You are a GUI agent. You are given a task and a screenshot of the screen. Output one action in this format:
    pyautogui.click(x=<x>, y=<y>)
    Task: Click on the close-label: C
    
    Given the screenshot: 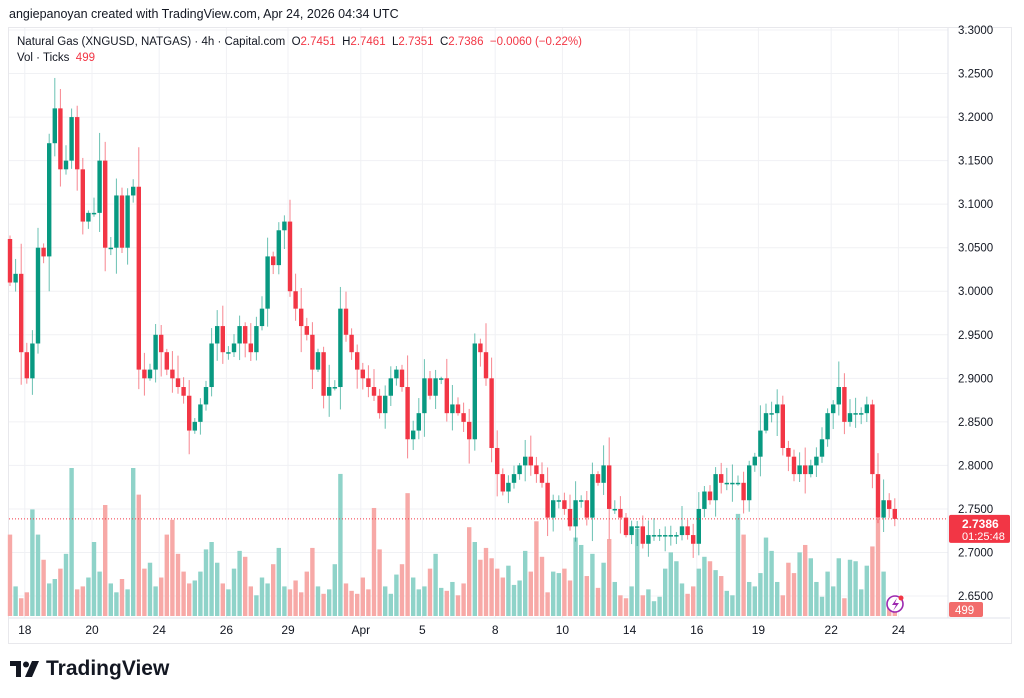 What is the action you would take?
    pyautogui.click(x=444, y=42)
    